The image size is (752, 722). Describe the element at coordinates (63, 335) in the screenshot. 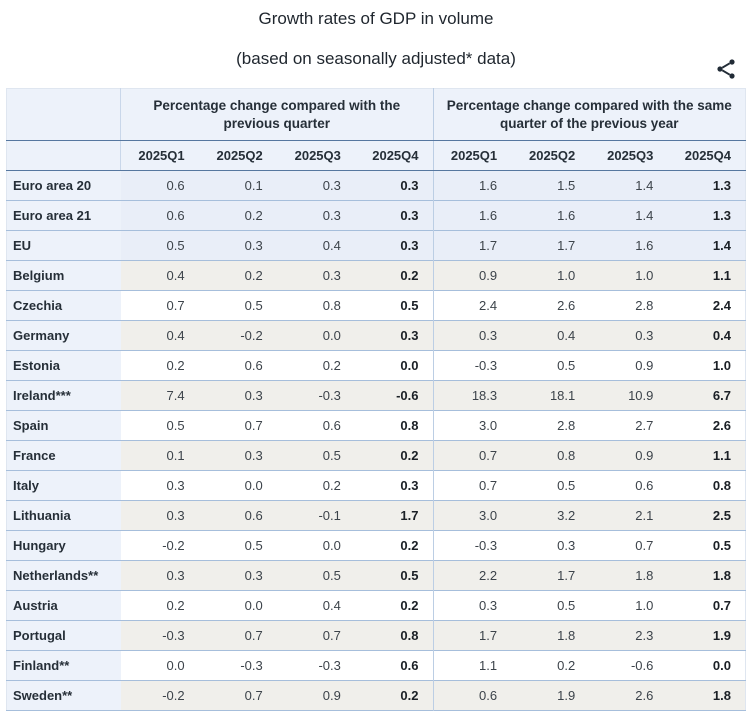

I see `row-label: Germany` at that location.